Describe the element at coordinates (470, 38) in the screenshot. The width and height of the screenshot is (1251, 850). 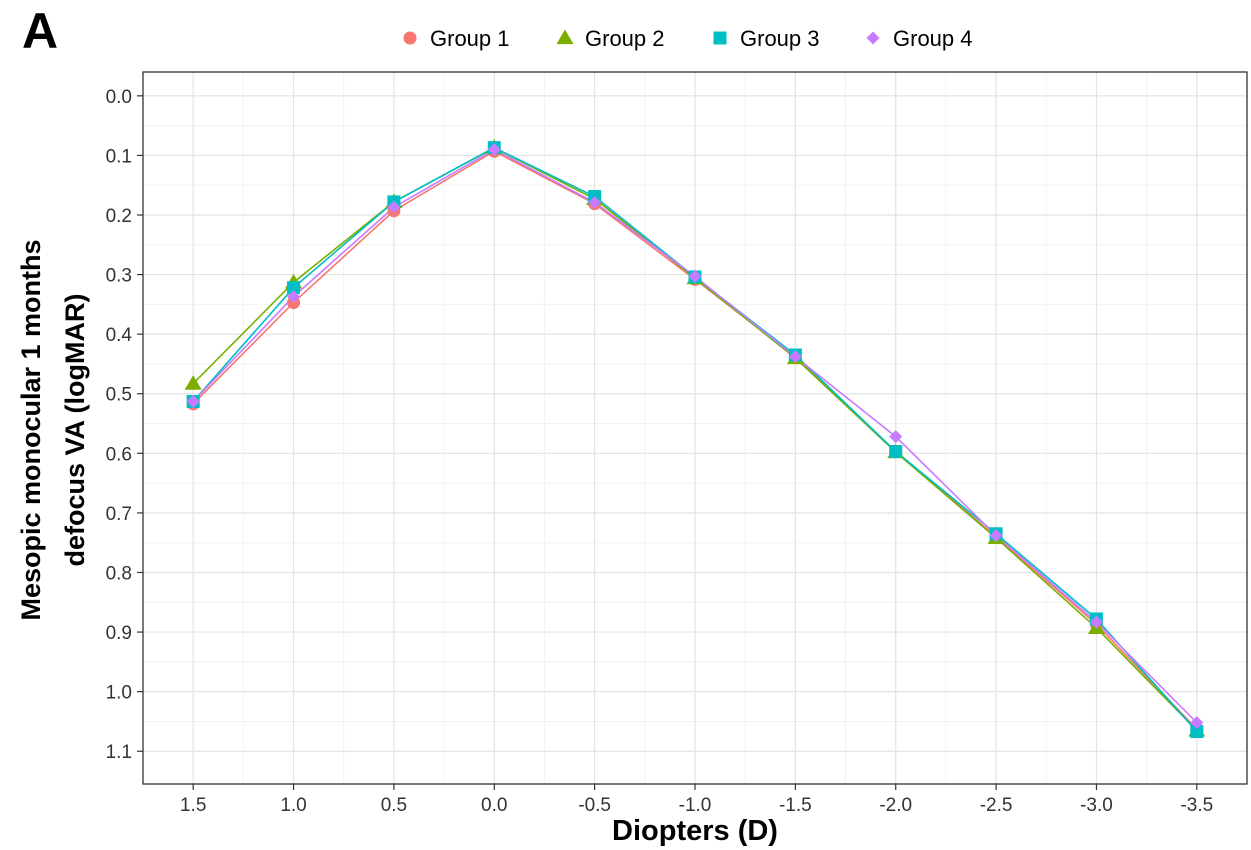
I see `legend-label: Group 1` at that location.